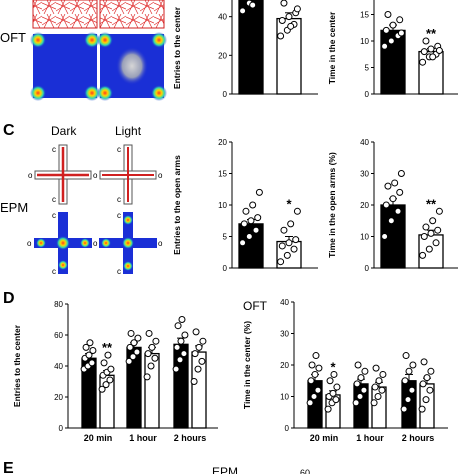 This screenshot has width=474, height=474. What do you see at coordinates (431, 203) in the screenshot?
I see `significance-marker: **` at bounding box center [431, 203].